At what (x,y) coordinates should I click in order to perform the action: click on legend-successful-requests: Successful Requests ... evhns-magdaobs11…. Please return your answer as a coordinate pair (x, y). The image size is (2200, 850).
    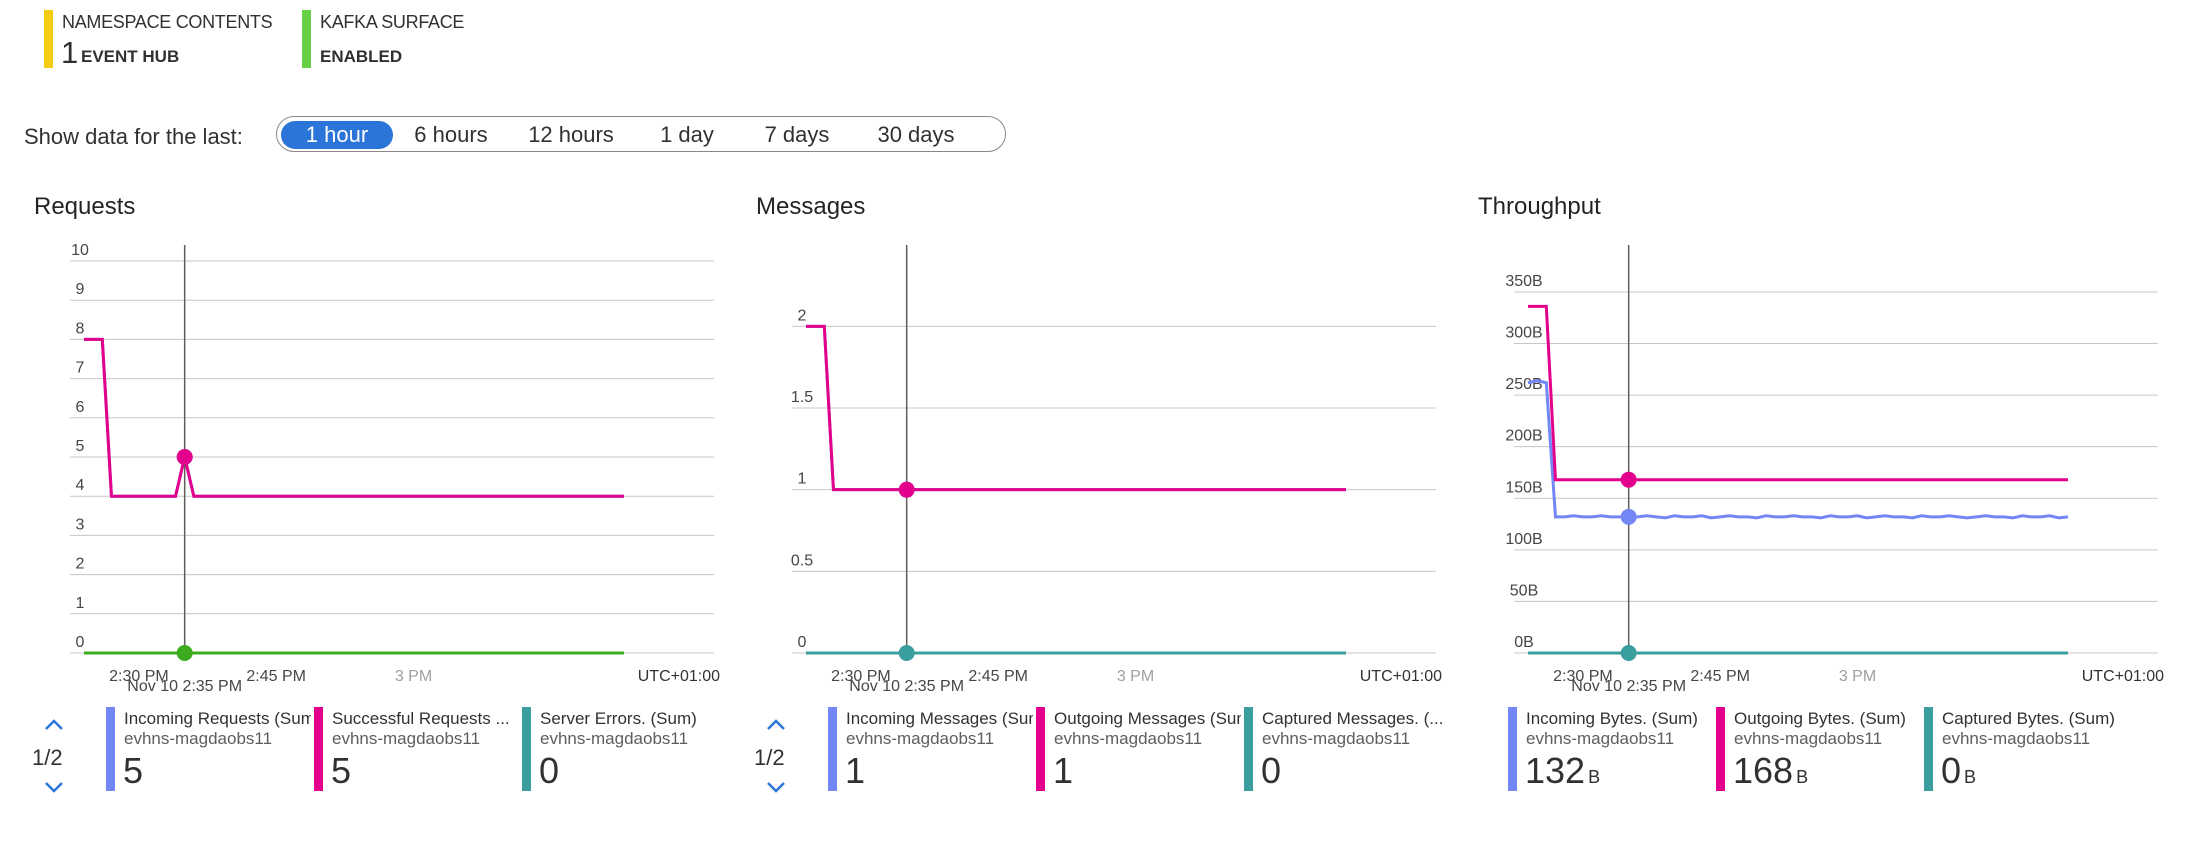
    Looking at the image, I should click on (416, 749).